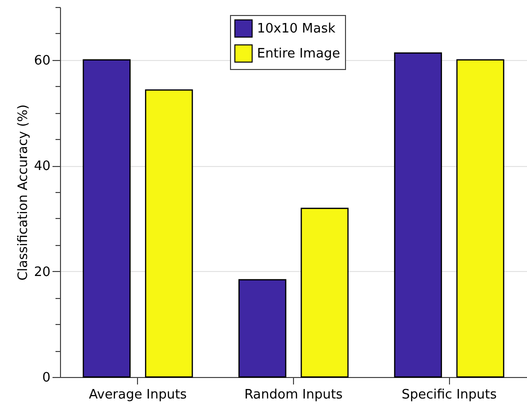  Describe the element at coordinates (42, 272) in the screenshot. I see `y-tick-label: 20` at that location.